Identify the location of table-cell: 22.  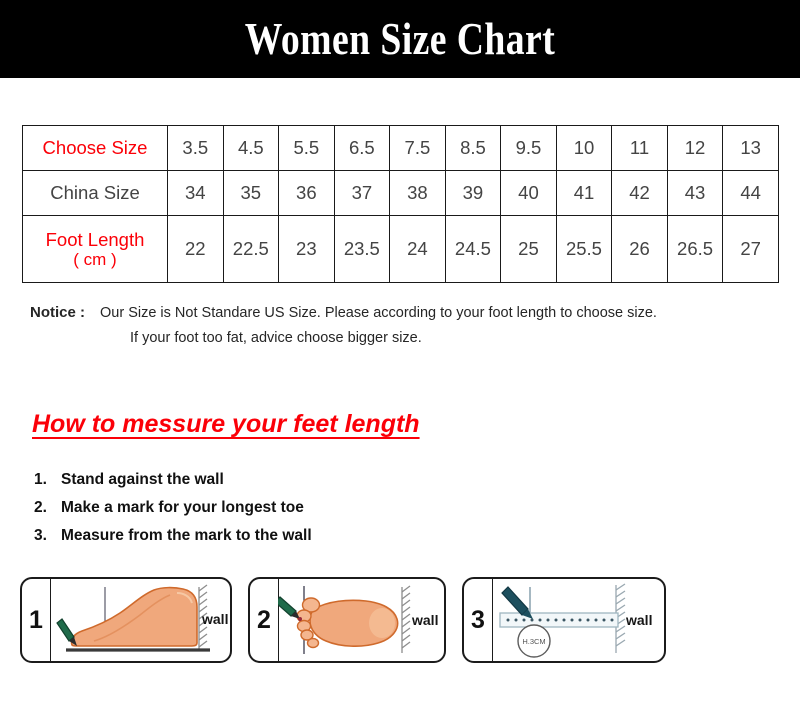
(195, 249).